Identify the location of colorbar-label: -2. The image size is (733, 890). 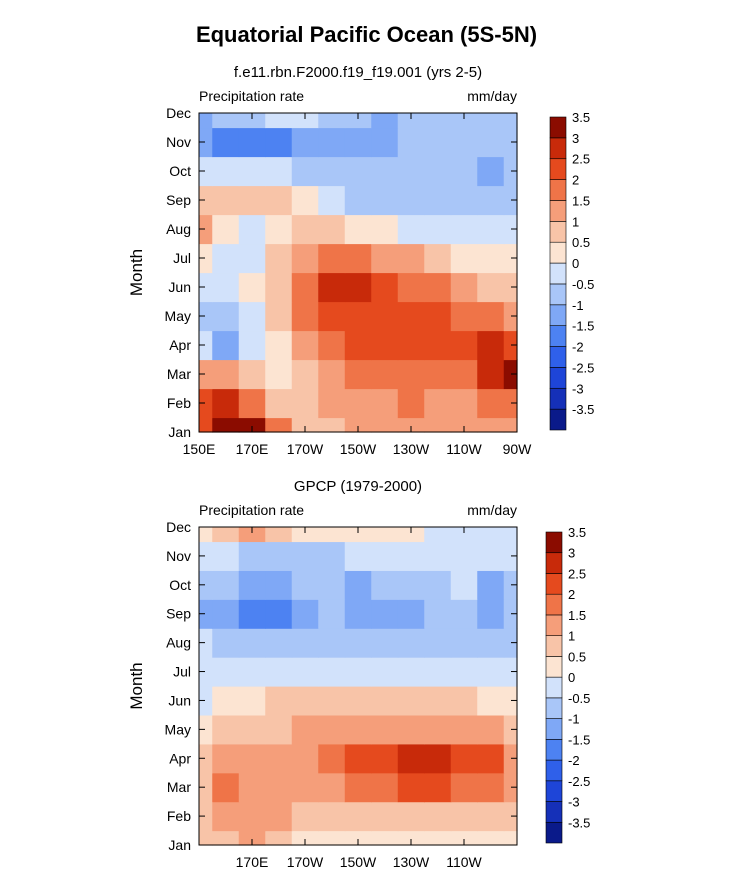
(574, 760).